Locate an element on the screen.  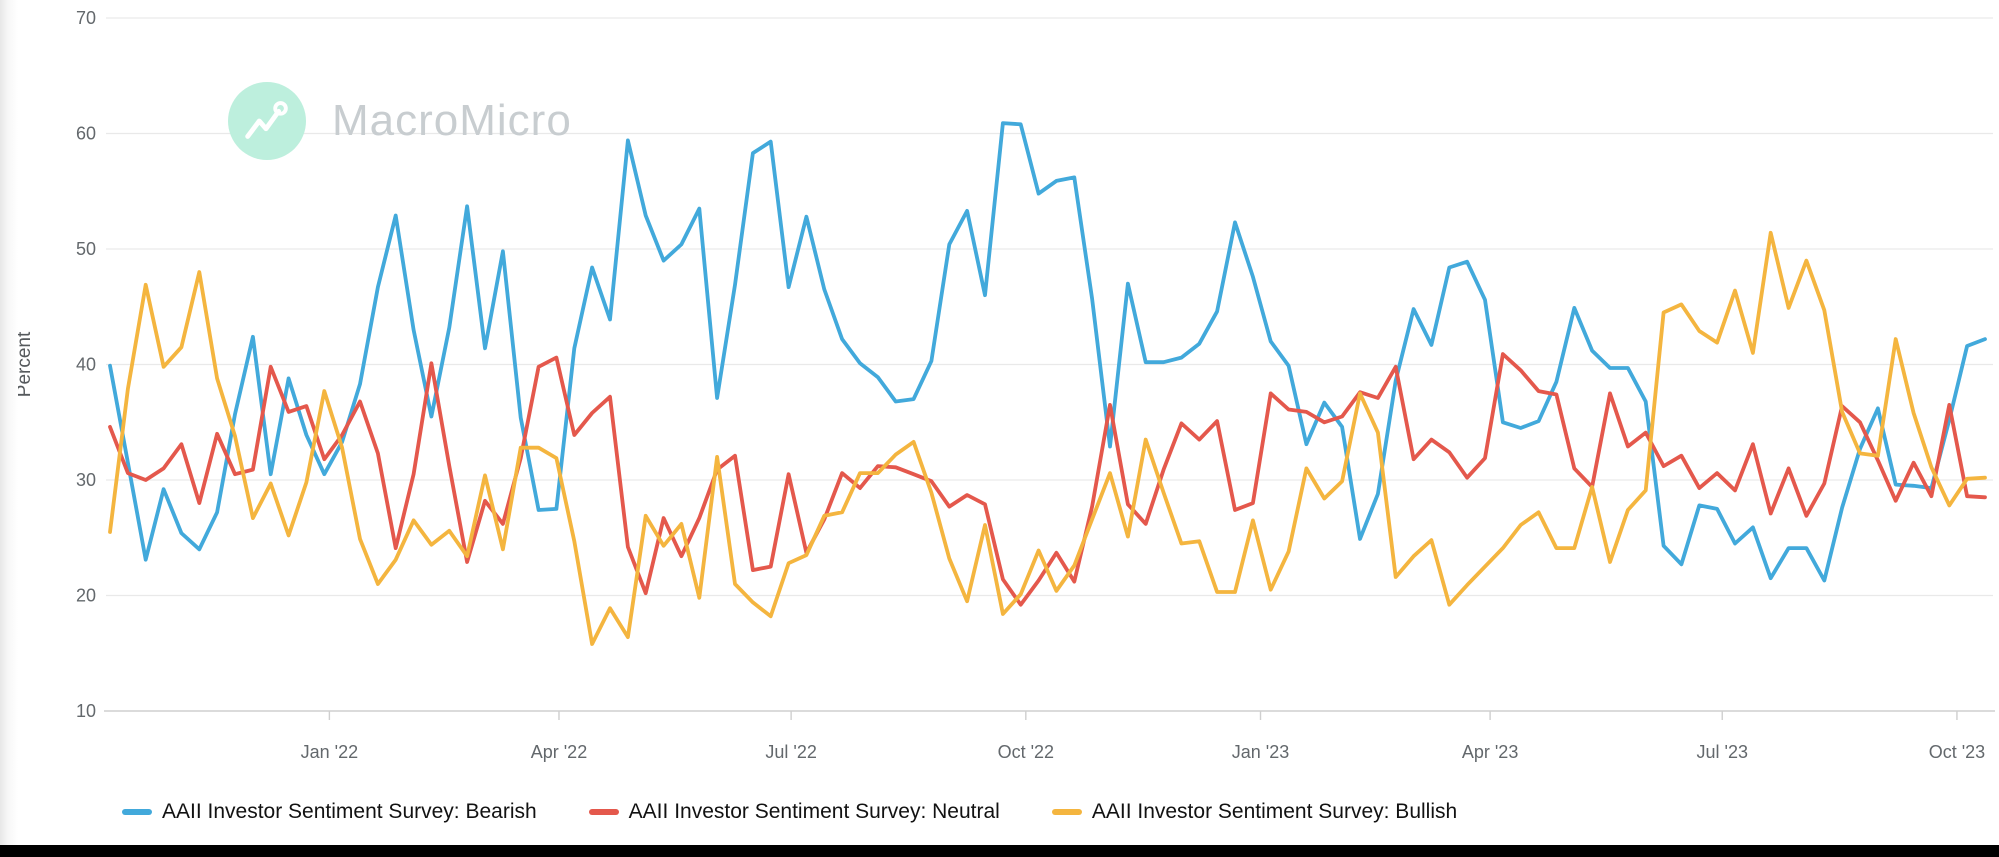
window-bottom-bar is located at coordinates (999, 851).